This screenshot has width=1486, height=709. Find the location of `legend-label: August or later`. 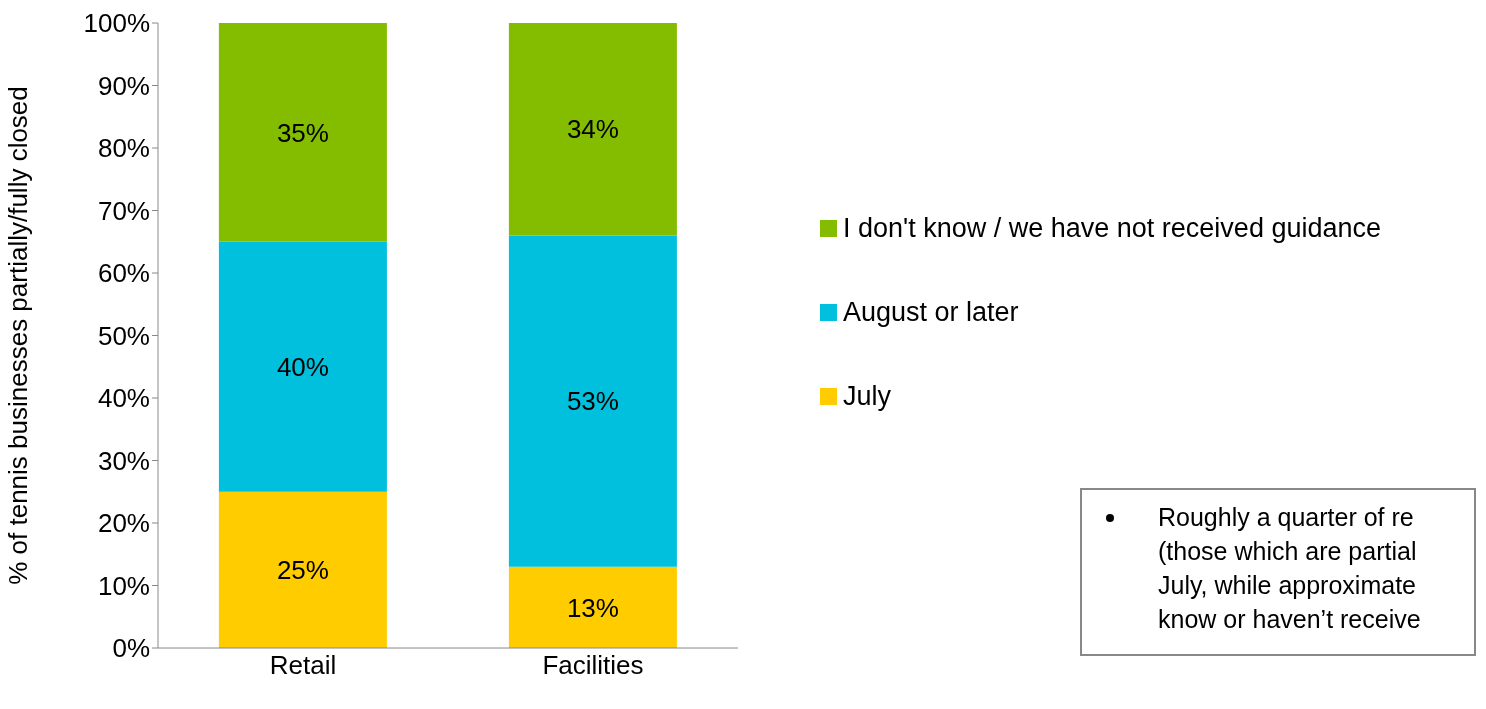

legend-label: August or later is located at coordinates (931, 312).